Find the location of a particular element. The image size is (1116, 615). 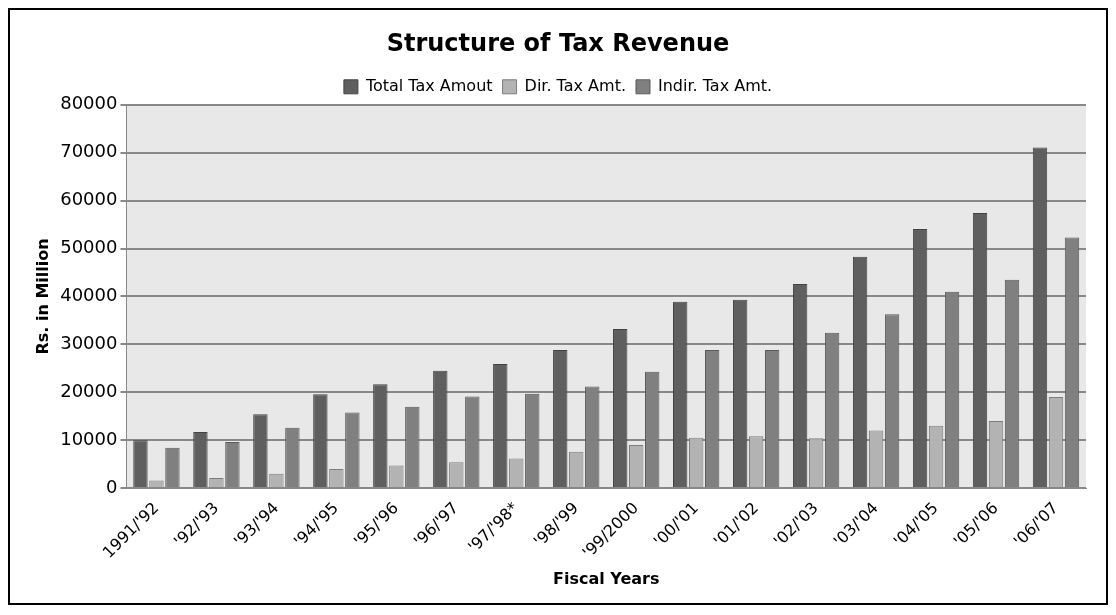

y-tick-label: 10000 is located at coordinates (89, 438).